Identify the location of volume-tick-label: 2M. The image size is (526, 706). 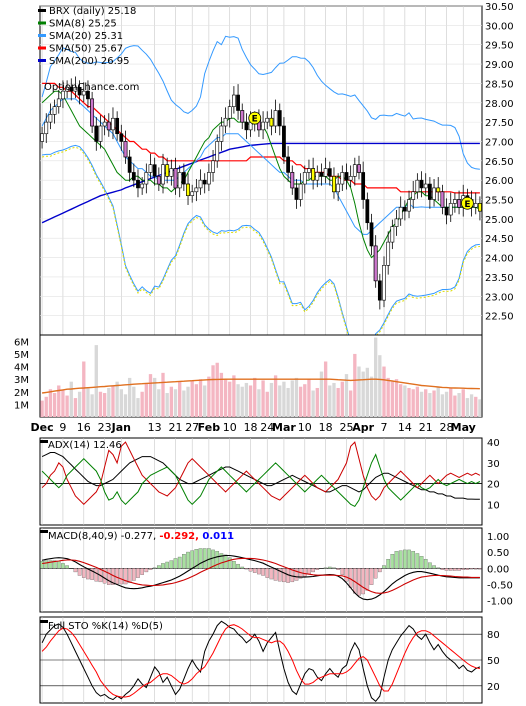
(21, 393).